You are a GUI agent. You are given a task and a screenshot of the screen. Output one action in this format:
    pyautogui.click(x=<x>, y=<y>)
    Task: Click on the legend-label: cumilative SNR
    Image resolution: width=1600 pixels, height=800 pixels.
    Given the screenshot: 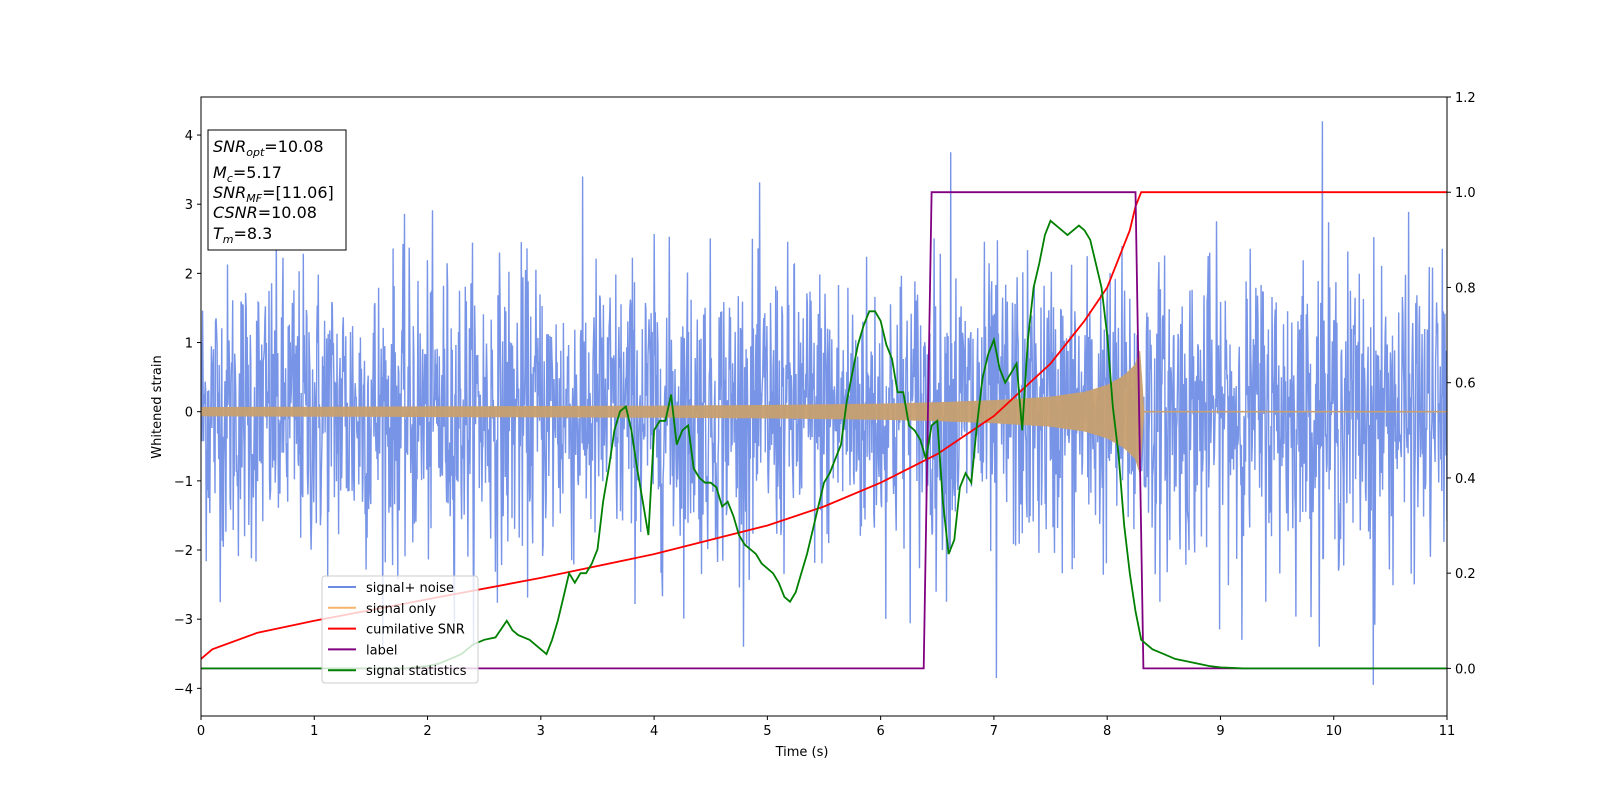 What is the action you would take?
    pyautogui.click(x=415, y=630)
    